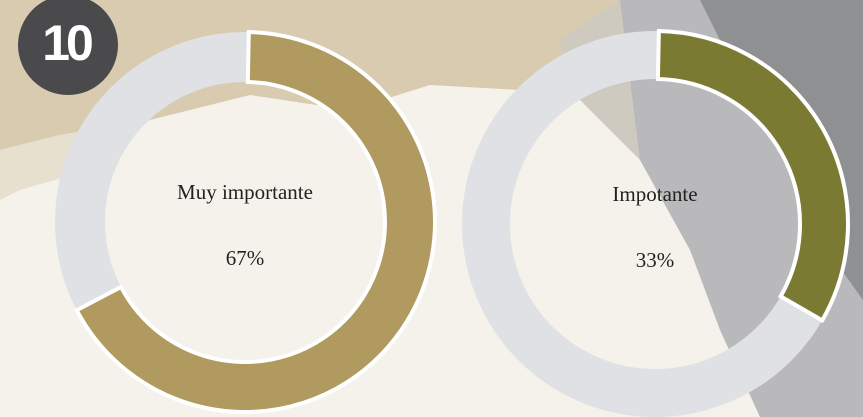 The image size is (863, 417). What do you see at coordinates (245, 258) in the screenshot?
I see `value-label: 67%` at bounding box center [245, 258].